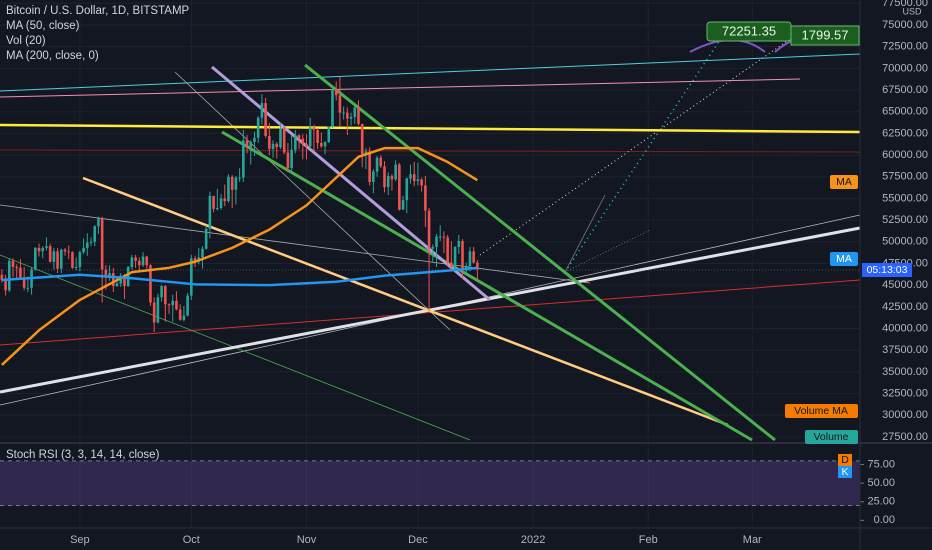  I want to click on rsi-tick-label: 75.00, so click(881, 464).